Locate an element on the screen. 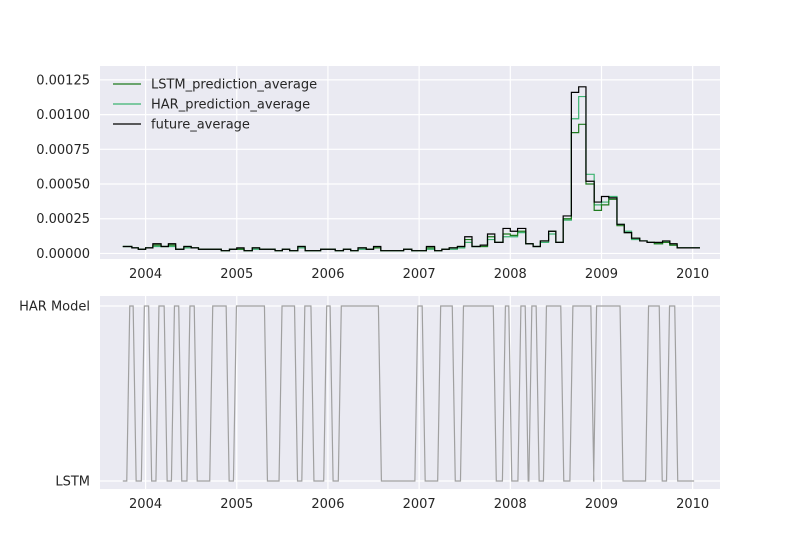 The width and height of the screenshot is (800, 550). top-y-tick-label: 0.00075 is located at coordinates (63, 150).